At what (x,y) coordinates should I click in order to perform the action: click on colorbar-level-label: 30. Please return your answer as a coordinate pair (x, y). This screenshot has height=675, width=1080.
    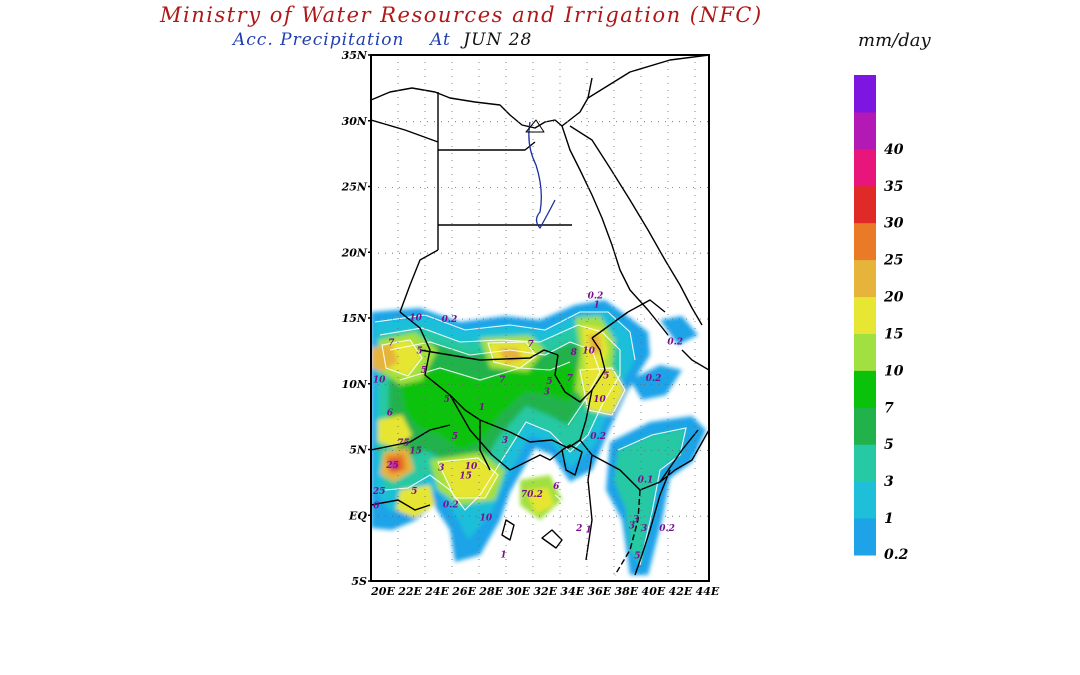
    Looking at the image, I should click on (894, 224).